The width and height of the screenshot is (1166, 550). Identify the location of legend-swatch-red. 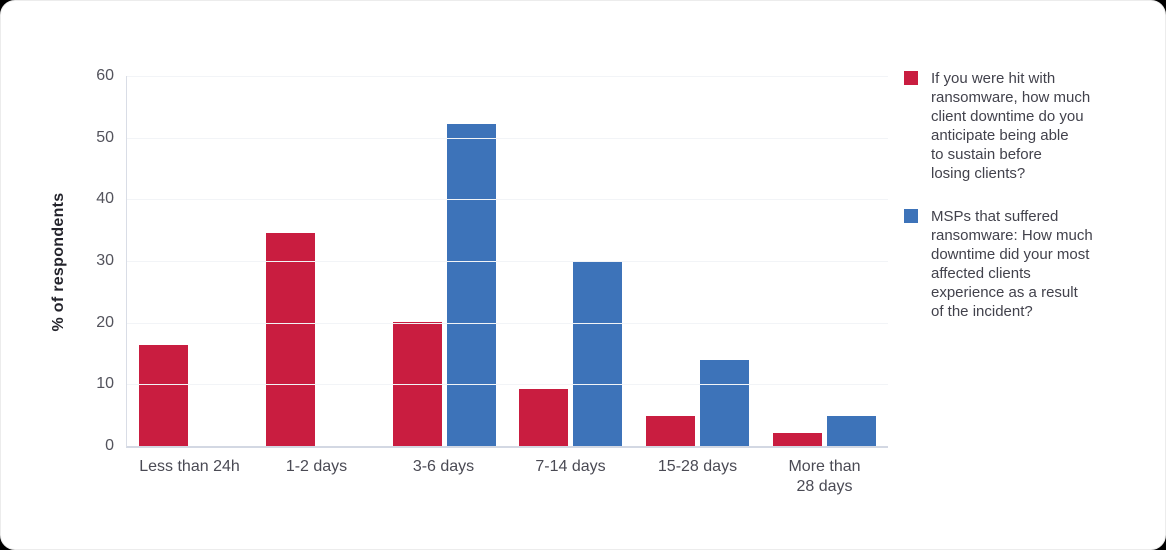
(911, 78).